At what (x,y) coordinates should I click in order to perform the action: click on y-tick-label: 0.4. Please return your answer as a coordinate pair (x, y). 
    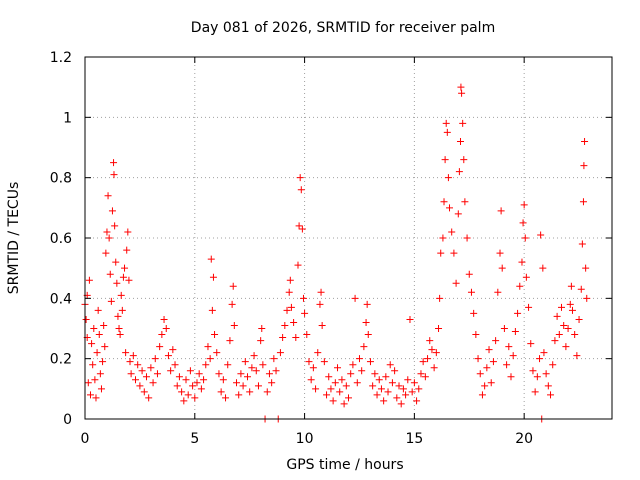
    Looking at the image, I should click on (61, 299).